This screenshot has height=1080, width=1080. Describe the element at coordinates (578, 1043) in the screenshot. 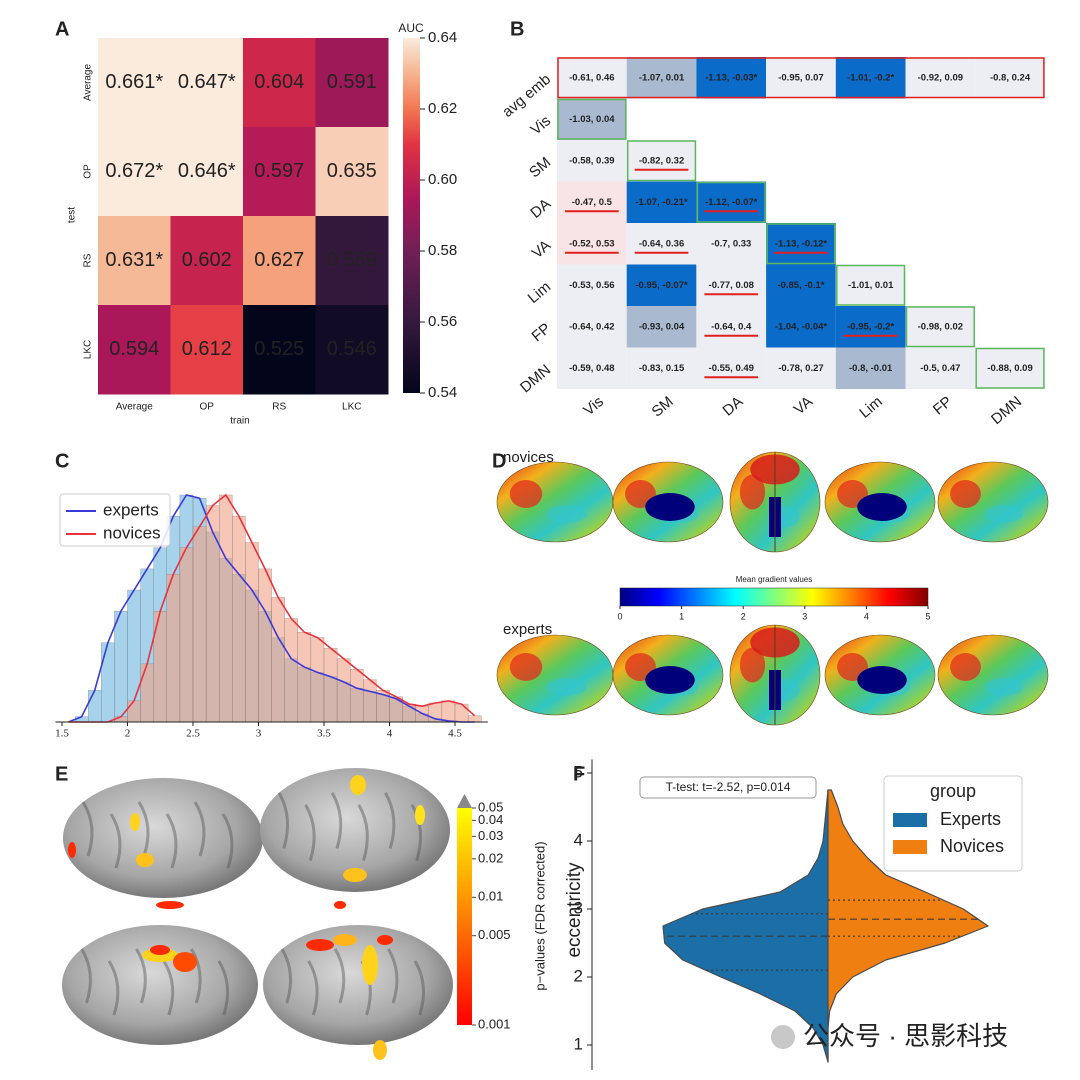

I see `y-tick-label: 1` at that location.